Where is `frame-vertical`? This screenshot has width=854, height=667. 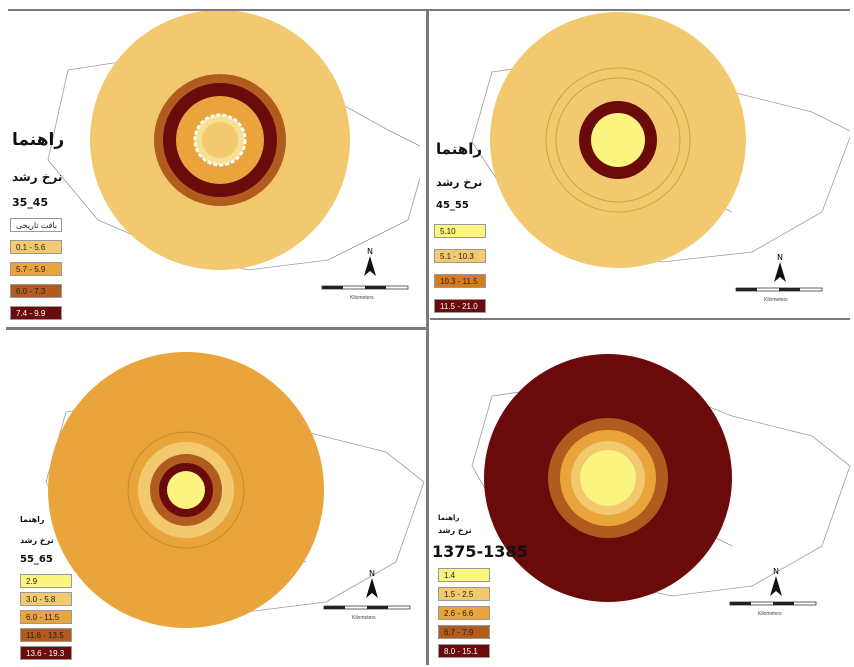
frame-vertical is located at coordinates (427, 337).